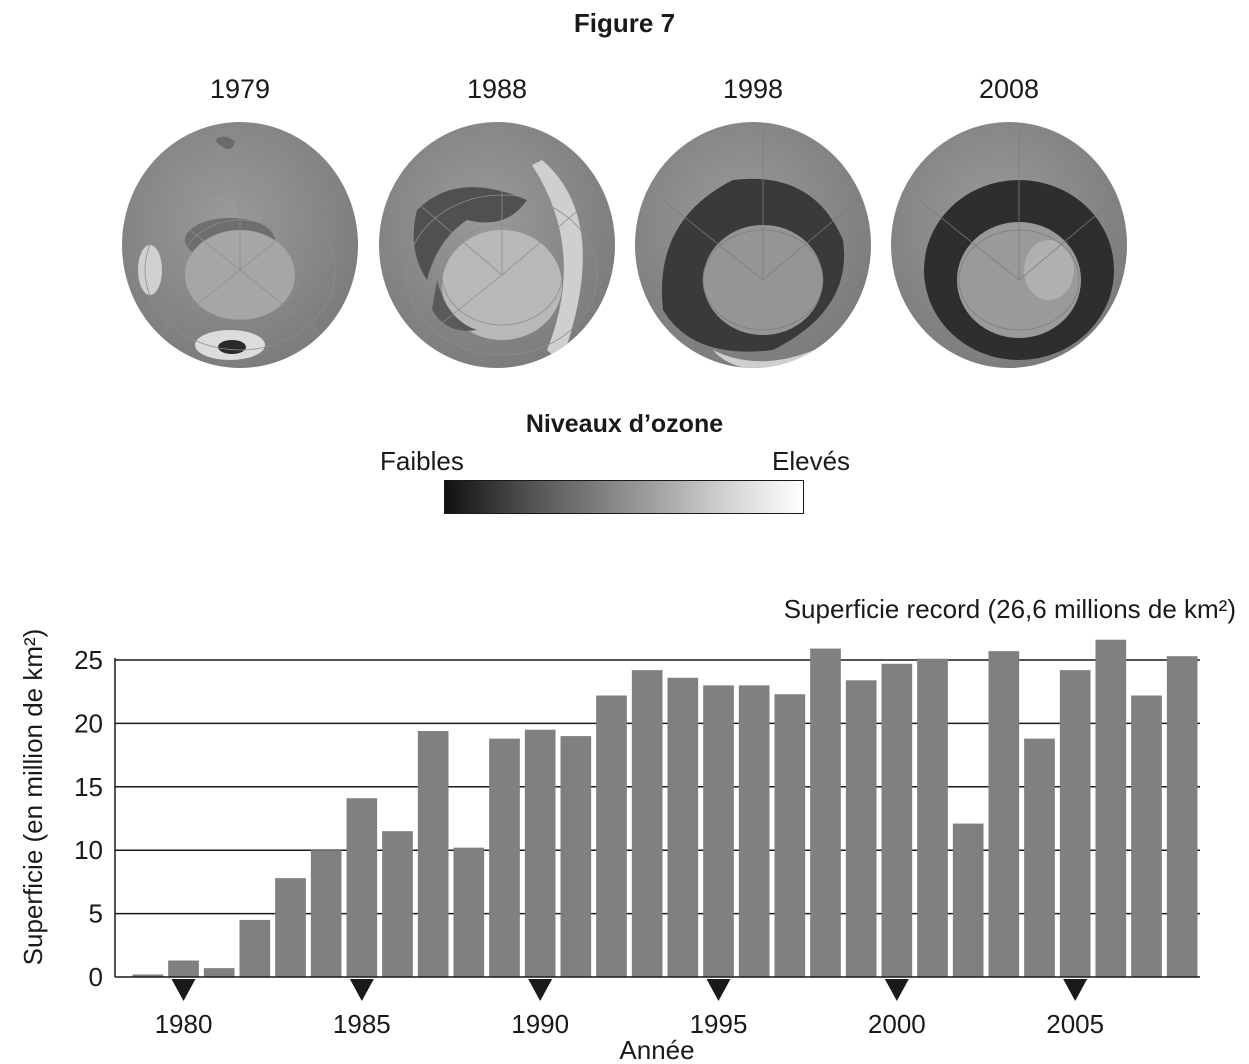  I want to click on record-annotation: Superficie record (26,6 millions de km²), so click(1010, 609).